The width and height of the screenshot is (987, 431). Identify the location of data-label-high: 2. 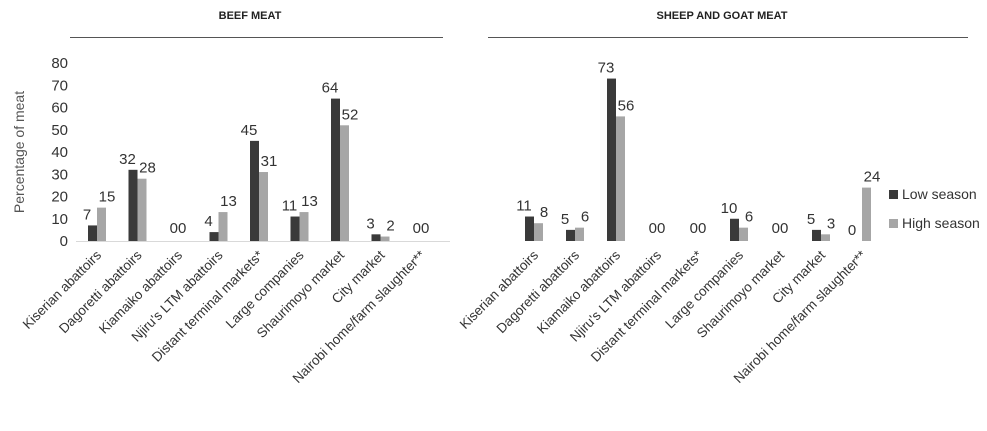
(390, 226).